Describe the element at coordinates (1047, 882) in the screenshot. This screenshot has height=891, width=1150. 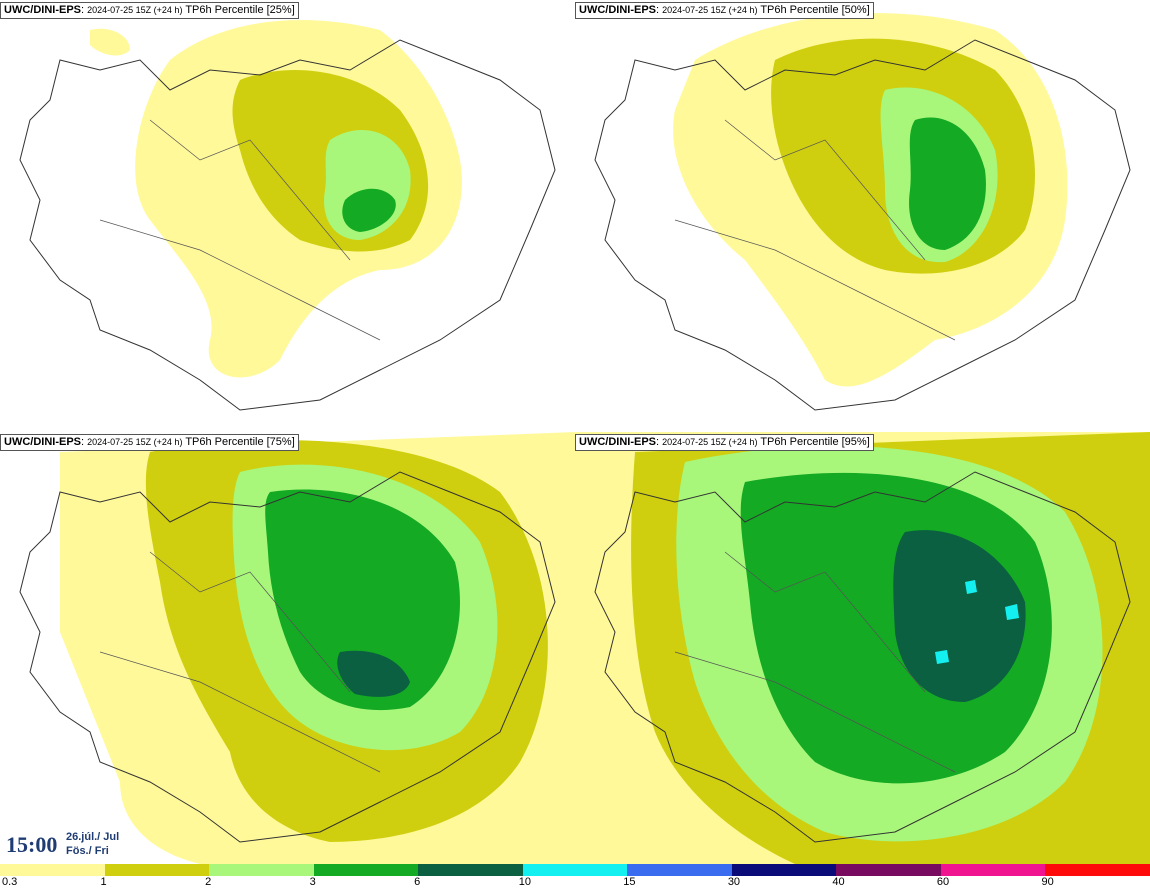
I see `colorbar-tick: 90` at that location.